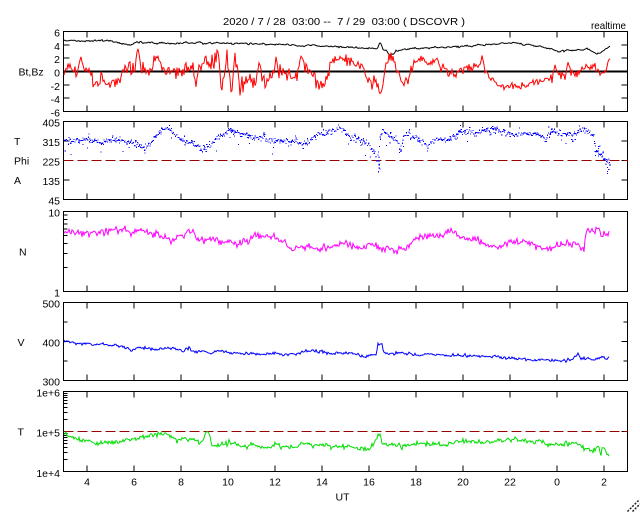 The image size is (640, 517). I want to click on svg-text: V, so click(21, 343).